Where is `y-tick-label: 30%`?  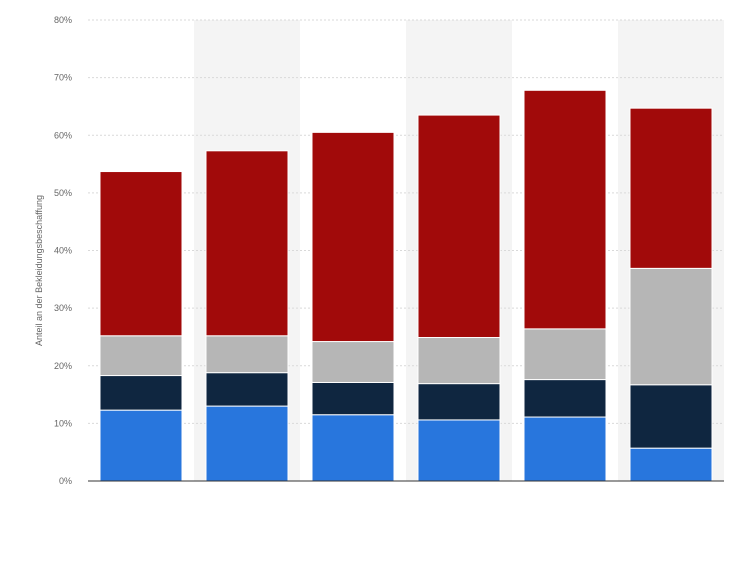 y-tick-label: 30% is located at coordinates (63, 308).